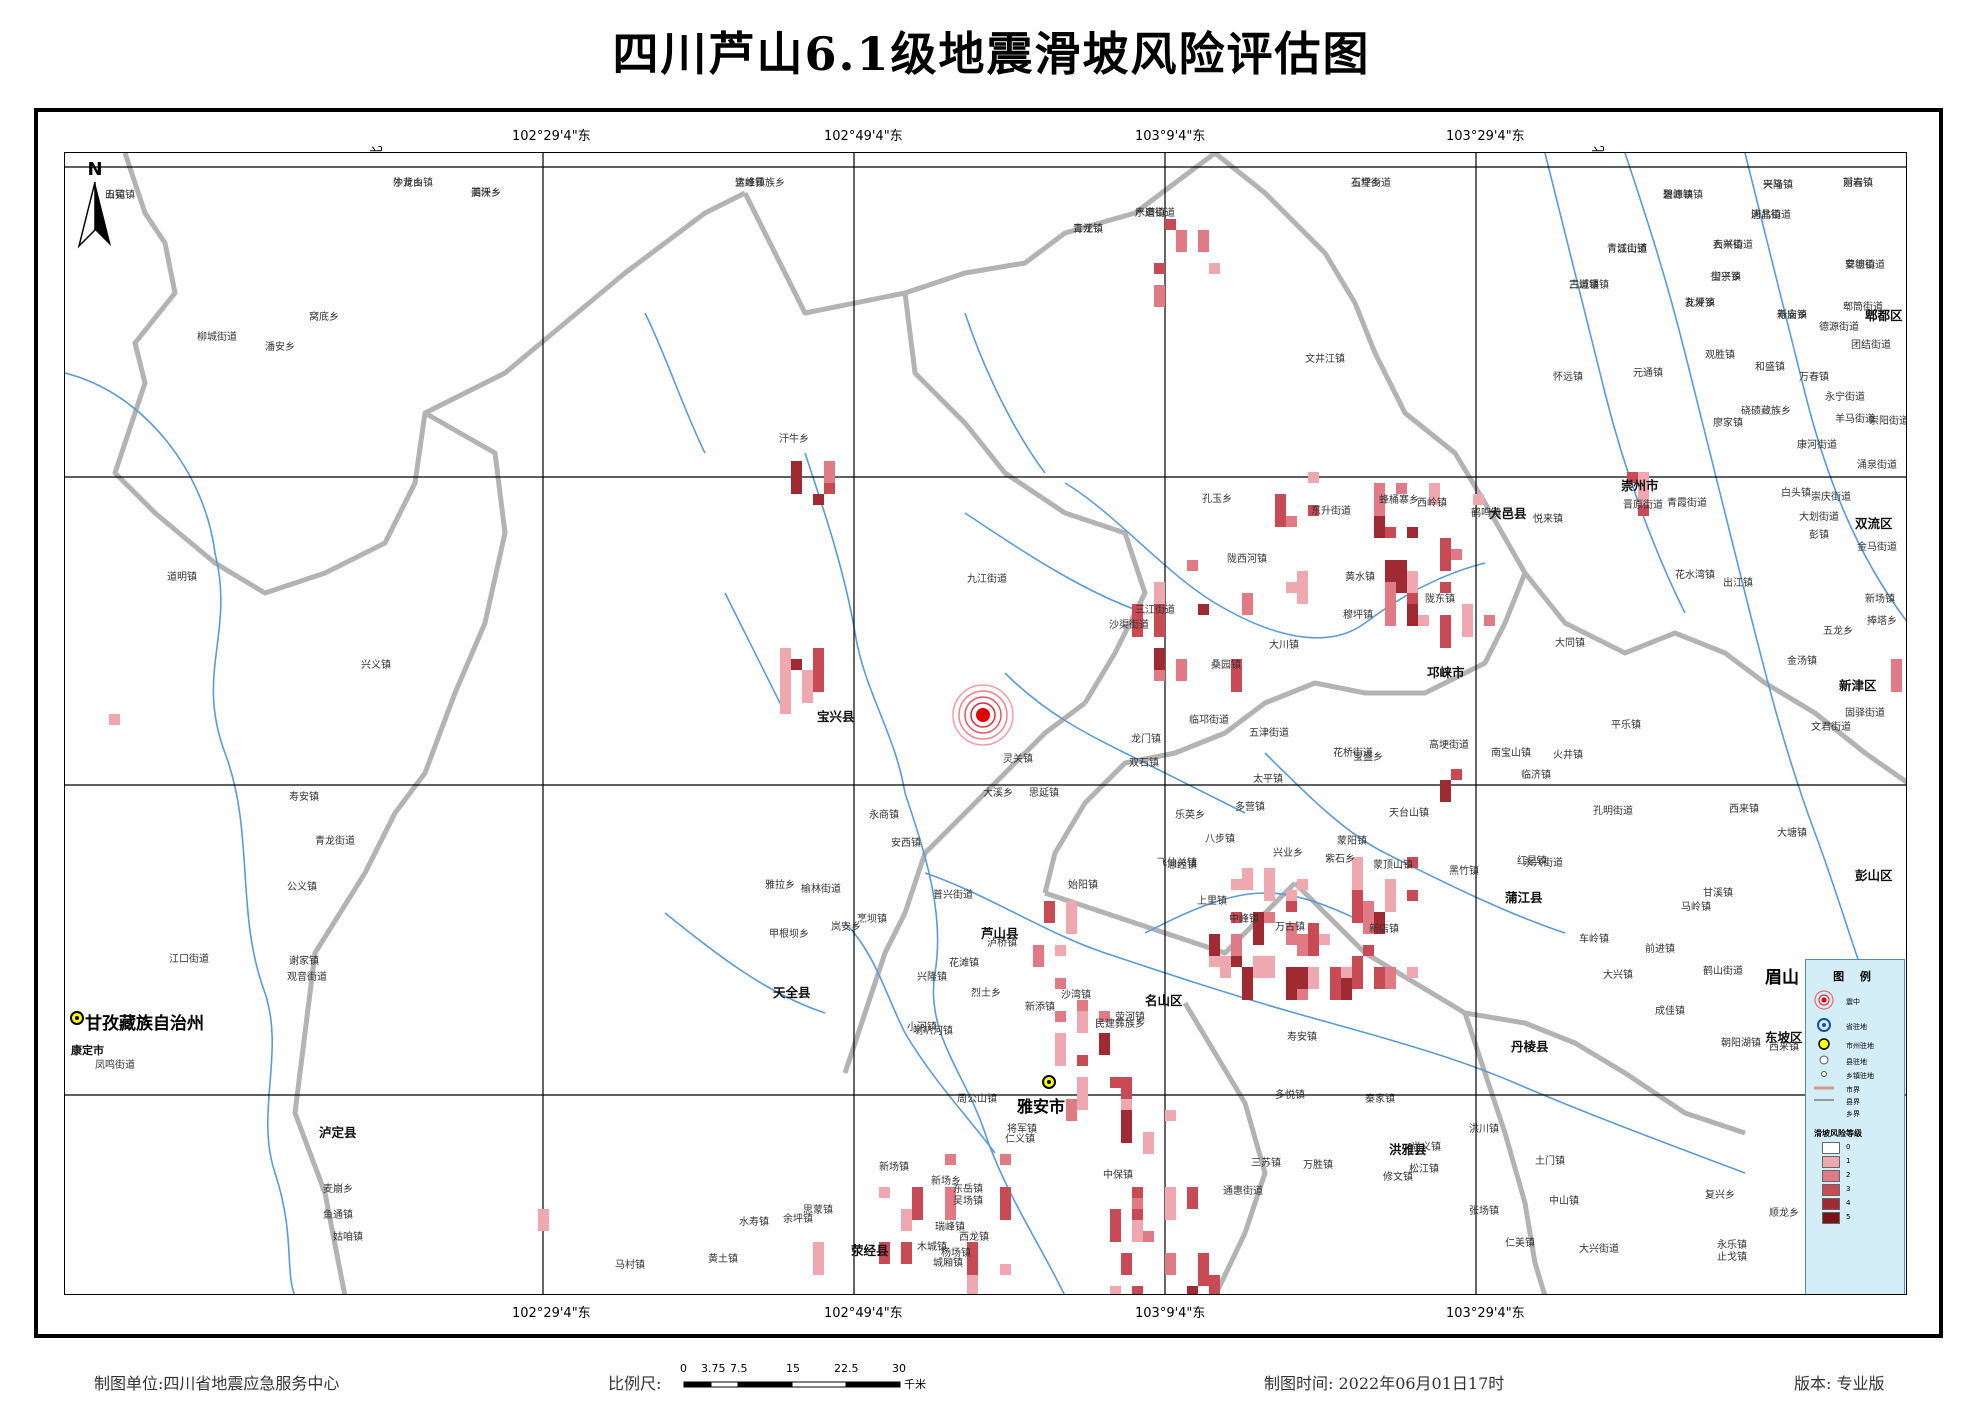 The image size is (1983, 1403). I want to click on town-label: 涌泉街道, so click(1877, 465).